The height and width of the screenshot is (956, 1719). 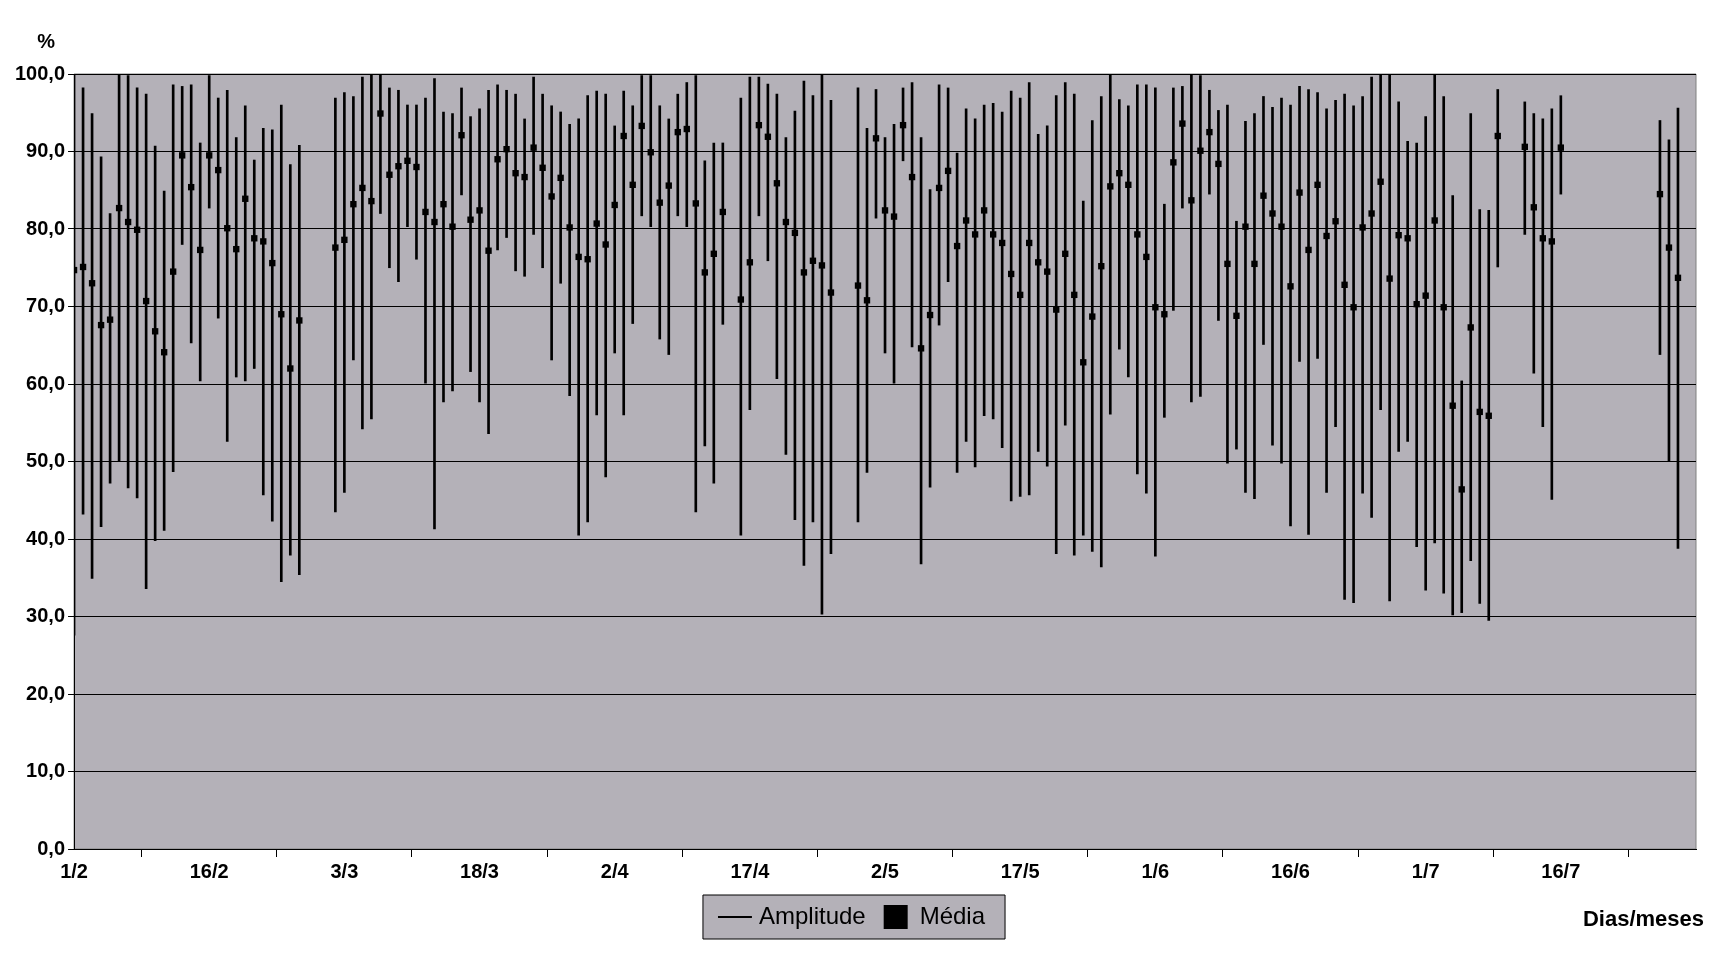 I want to click on x-tick-label: 17/5, so click(x=1020, y=870).